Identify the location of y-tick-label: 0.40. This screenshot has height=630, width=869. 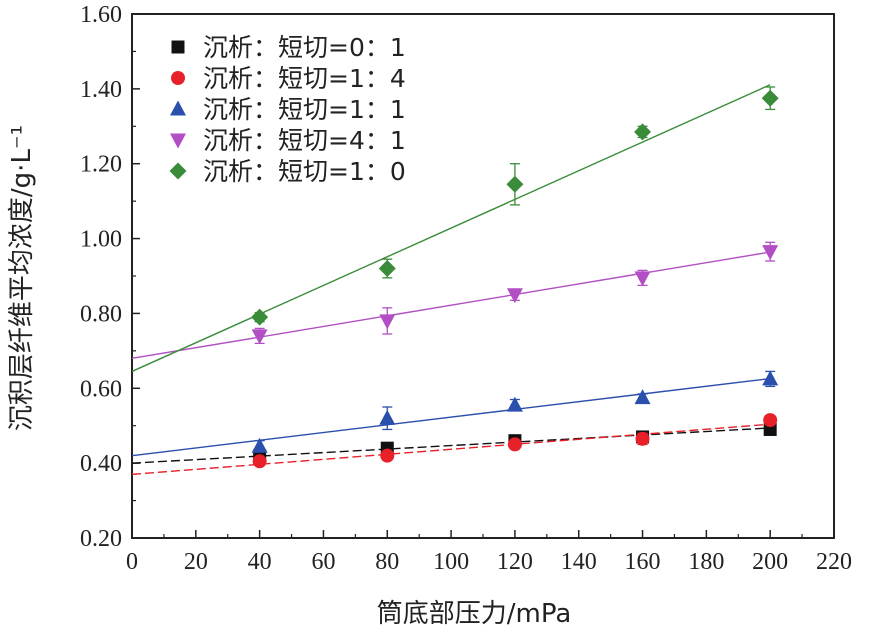
(101, 464).